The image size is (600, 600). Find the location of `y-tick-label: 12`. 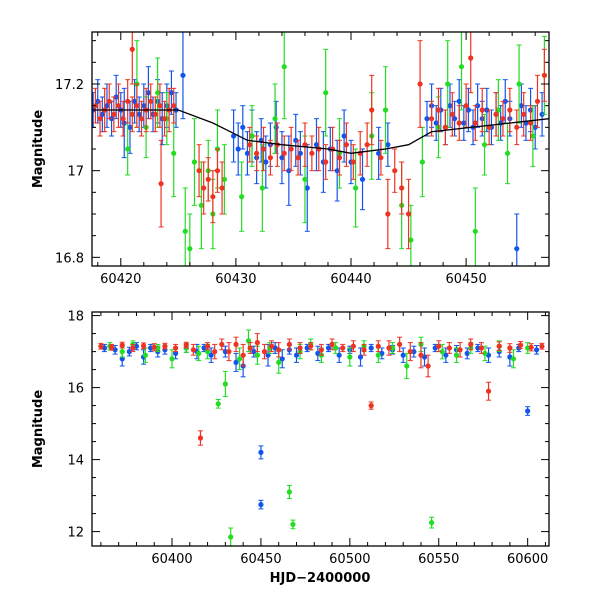

y-tick-label: 12 is located at coordinates (75, 533).